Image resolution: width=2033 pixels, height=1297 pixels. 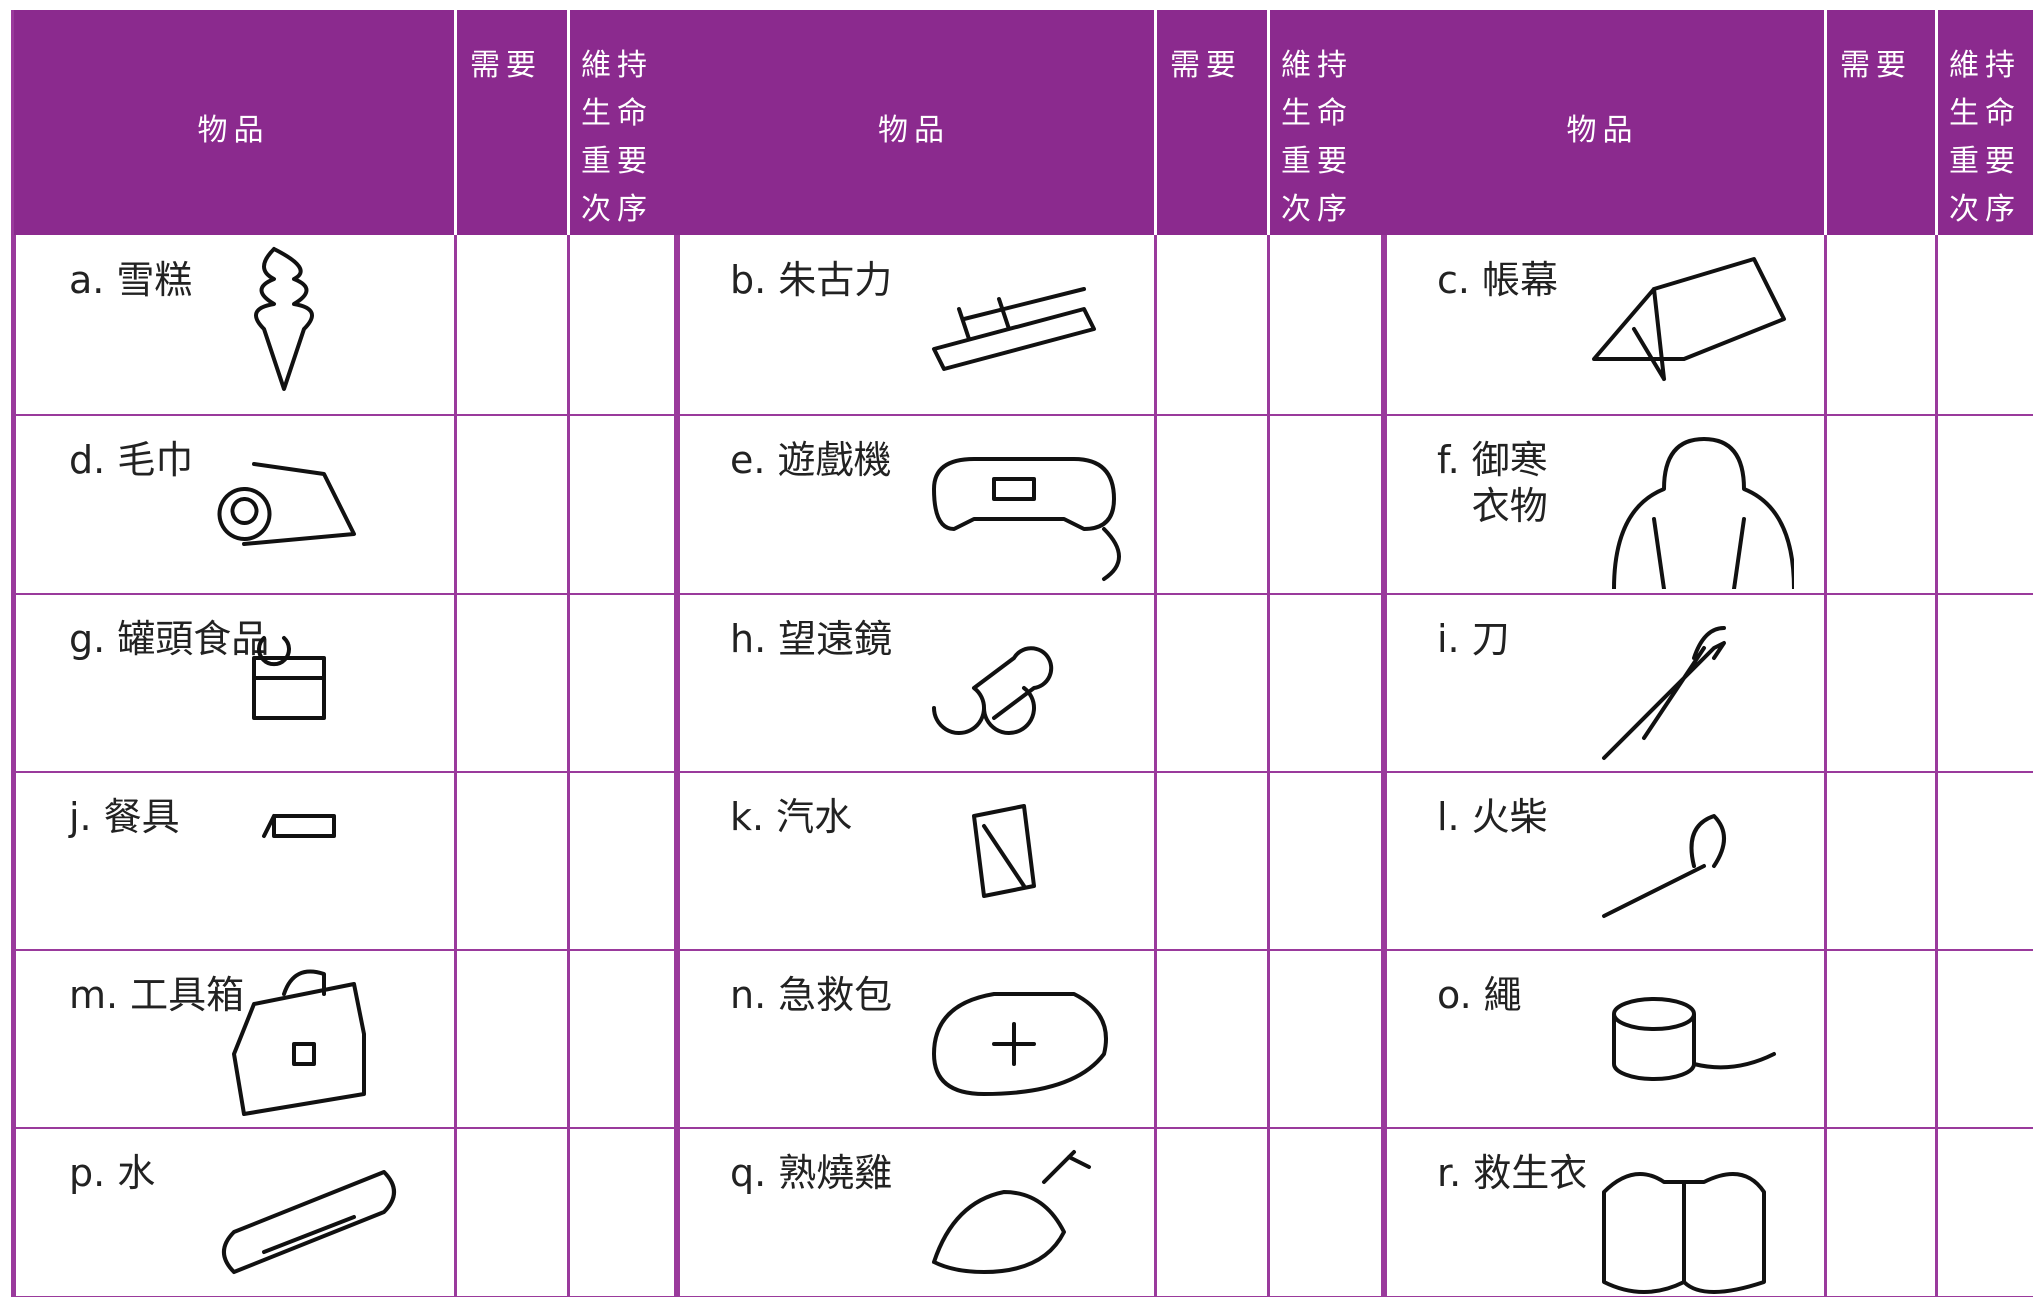 I want to click on item-text: f. 御寒 衣物, so click(x=1492, y=483).